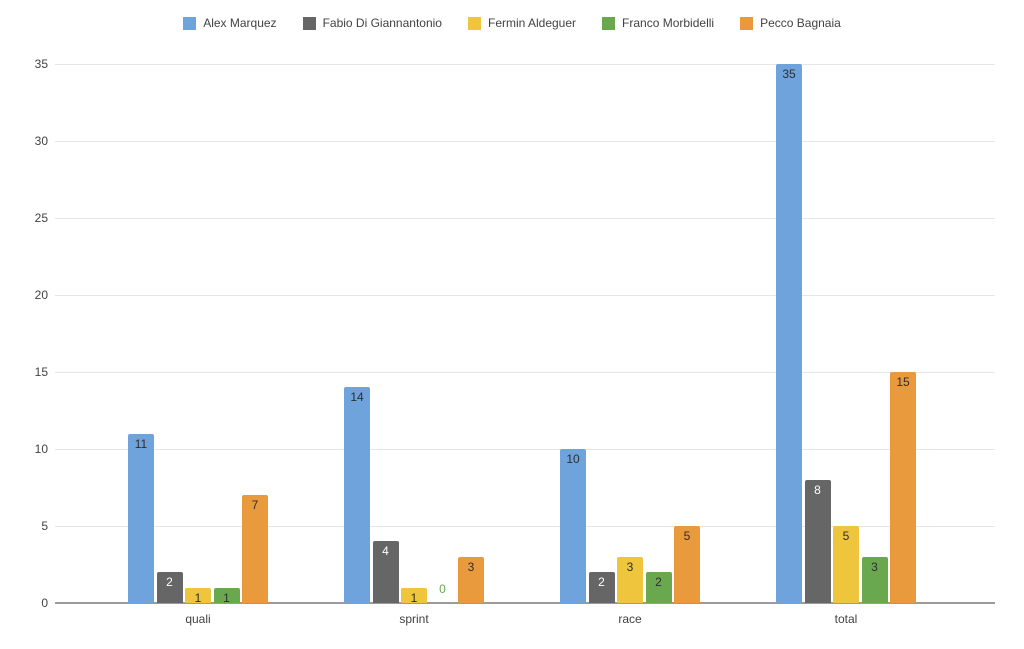 This screenshot has height=649, width=1024. Describe the element at coordinates (630, 579) in the screenshot. I see `bar-race-fermin-aldeguer` at that location.